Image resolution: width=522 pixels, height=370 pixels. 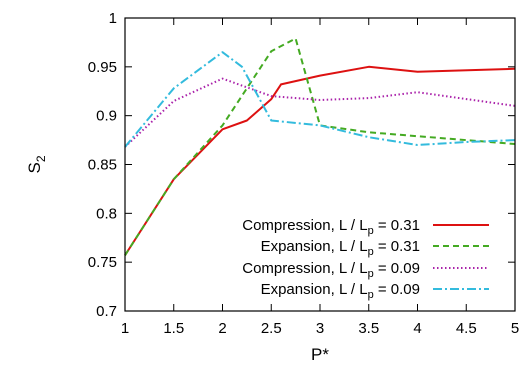 I want to click on legend-label-2: Expansion, L / Lp = 0.31, so click(x=340, y=248).